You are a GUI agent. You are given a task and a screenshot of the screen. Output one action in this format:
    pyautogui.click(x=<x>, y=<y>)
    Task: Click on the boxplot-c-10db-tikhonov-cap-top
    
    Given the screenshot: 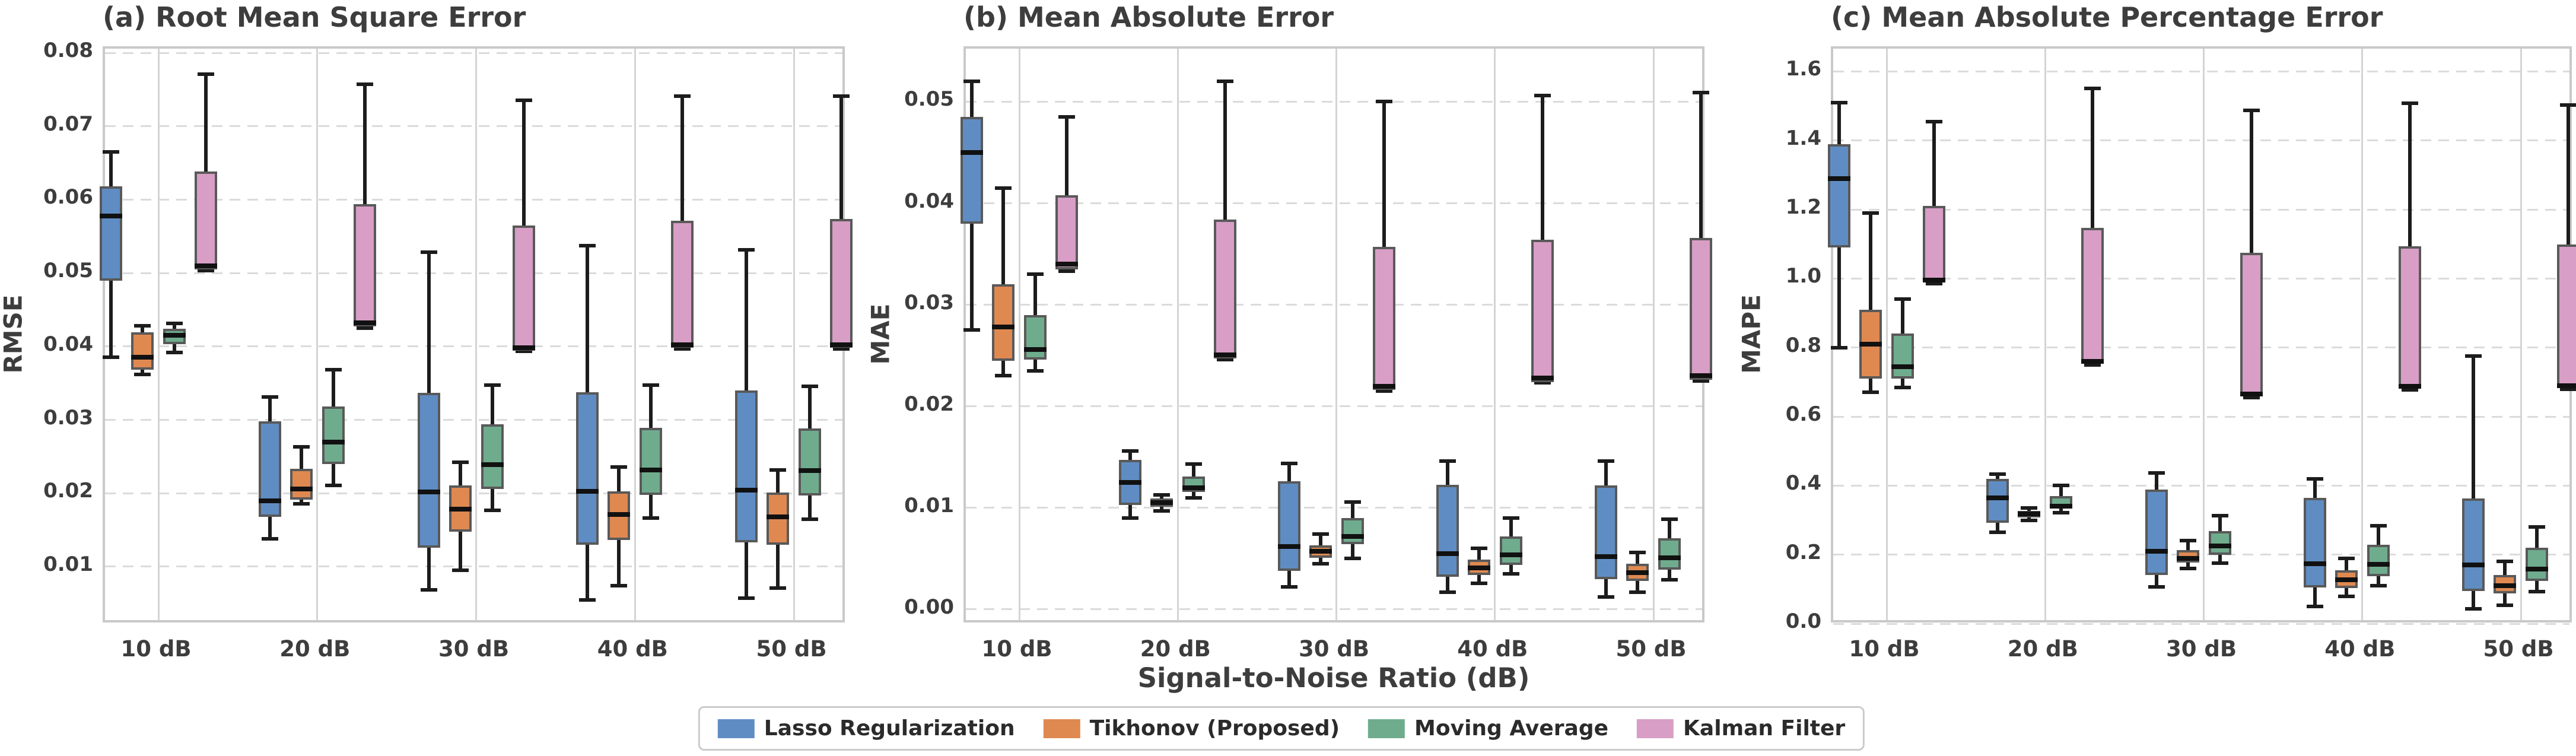 What is the action you would take?
    pyautogui.click(x=1870, y=213)
    